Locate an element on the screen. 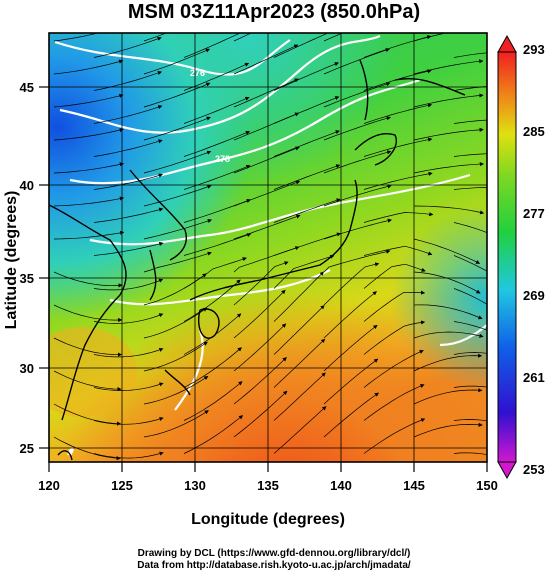 This screenshot has width=548, height=573. colorbar-label: 277 is located at coordinates (534, 213).